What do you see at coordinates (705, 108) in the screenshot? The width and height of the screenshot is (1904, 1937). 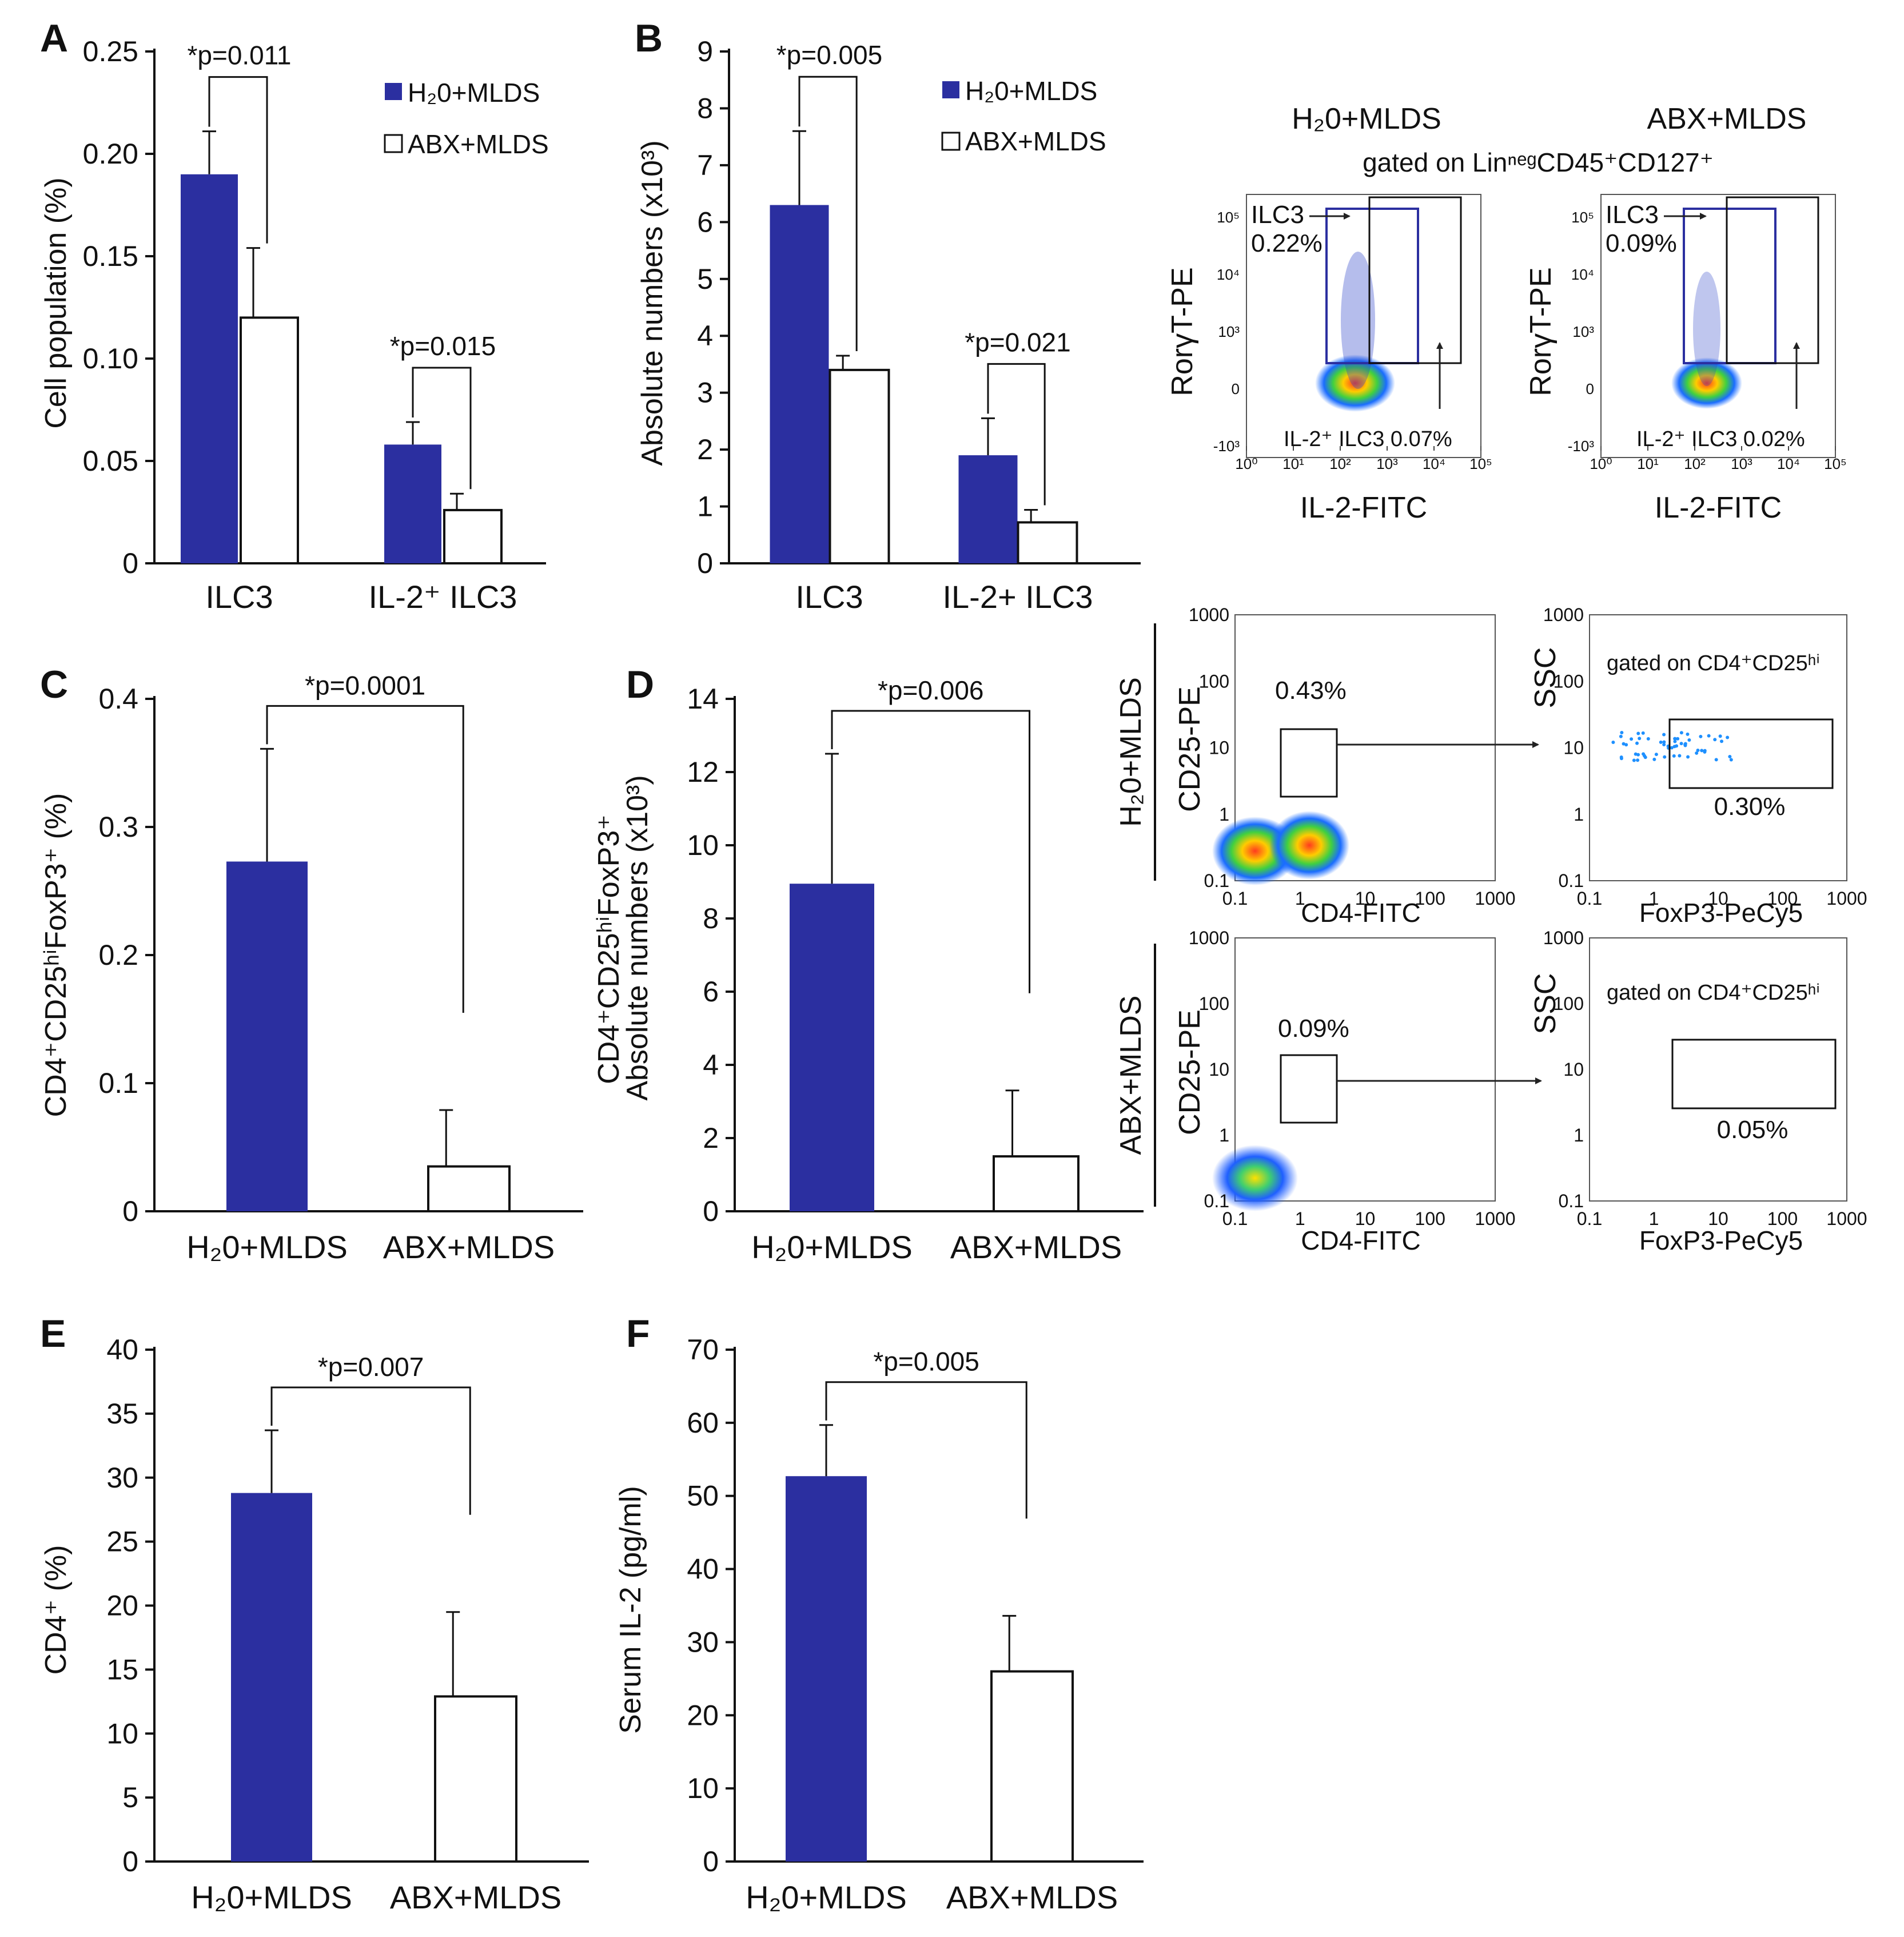 I see `y-tick-label: 8` at bounding box center [705, 108].